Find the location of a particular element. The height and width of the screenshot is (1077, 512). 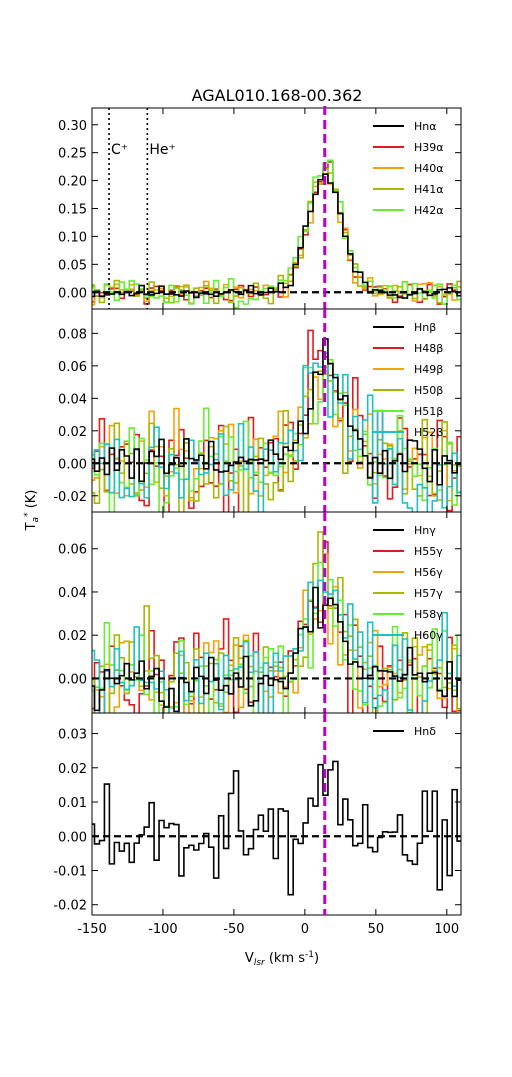

legend-label: H41α is located at coordinates (429, 189).